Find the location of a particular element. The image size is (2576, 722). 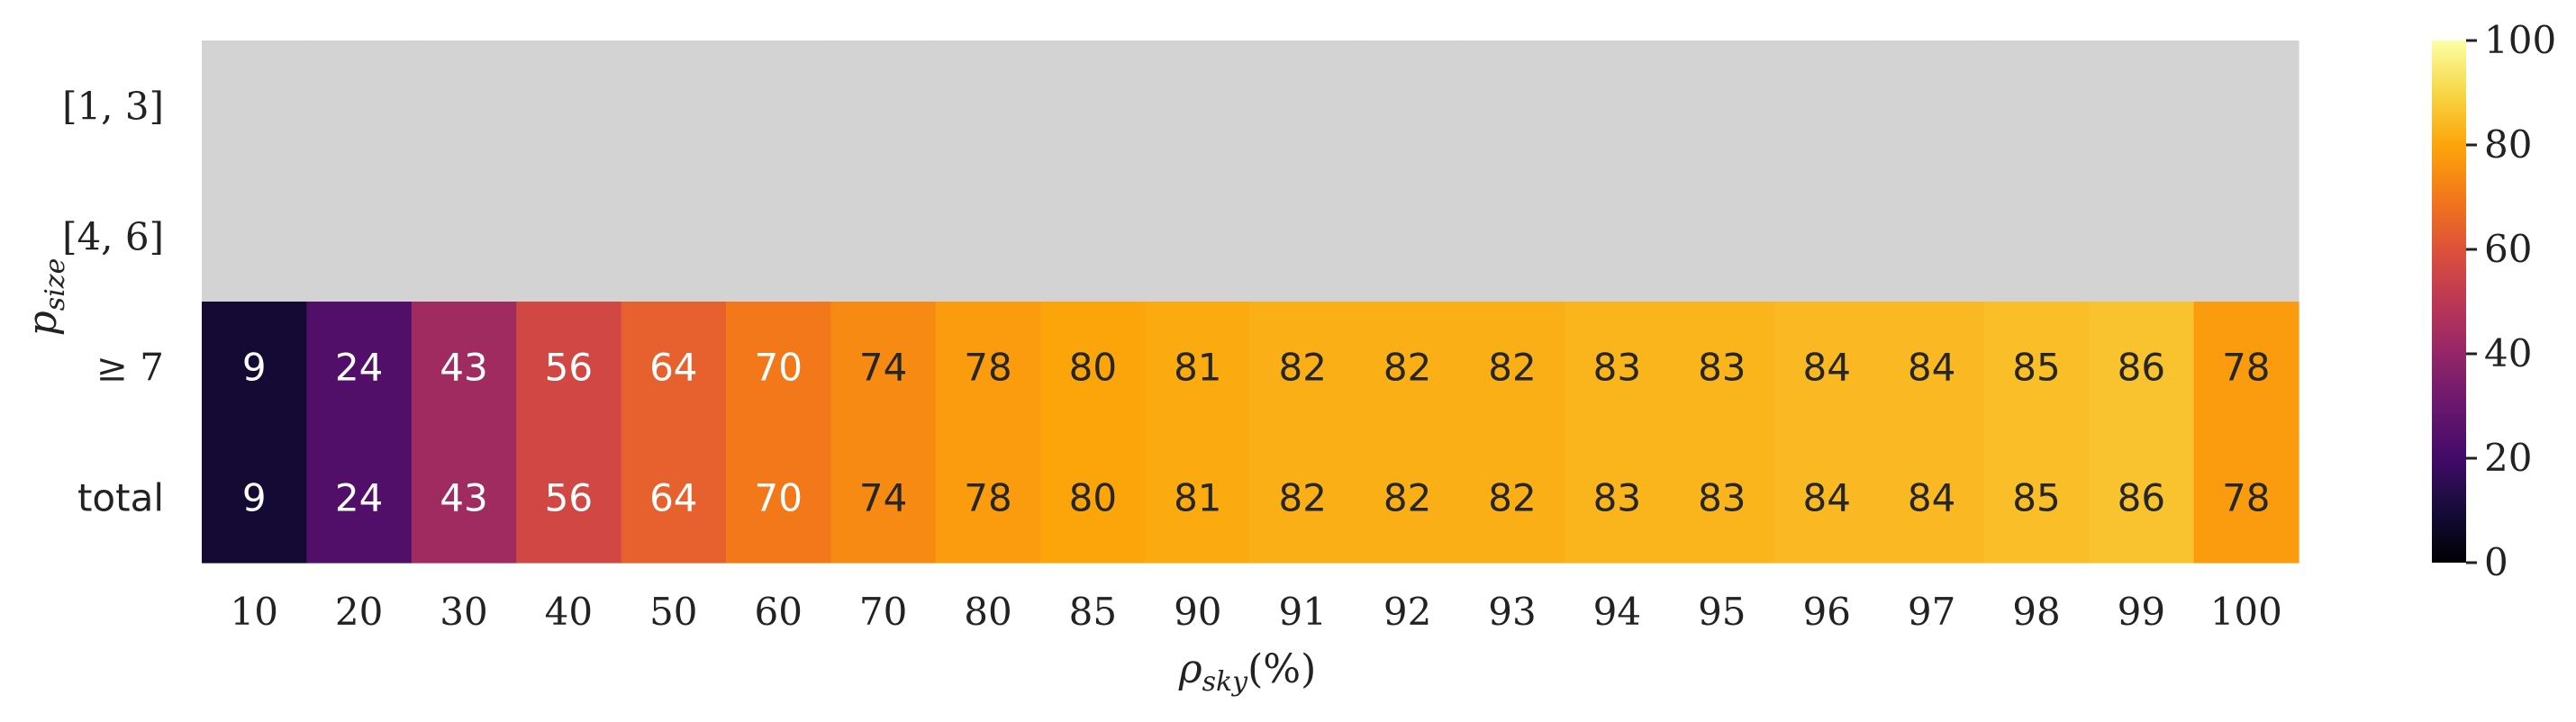

x-tick-label: 40 is located at coordinates (569, 612).